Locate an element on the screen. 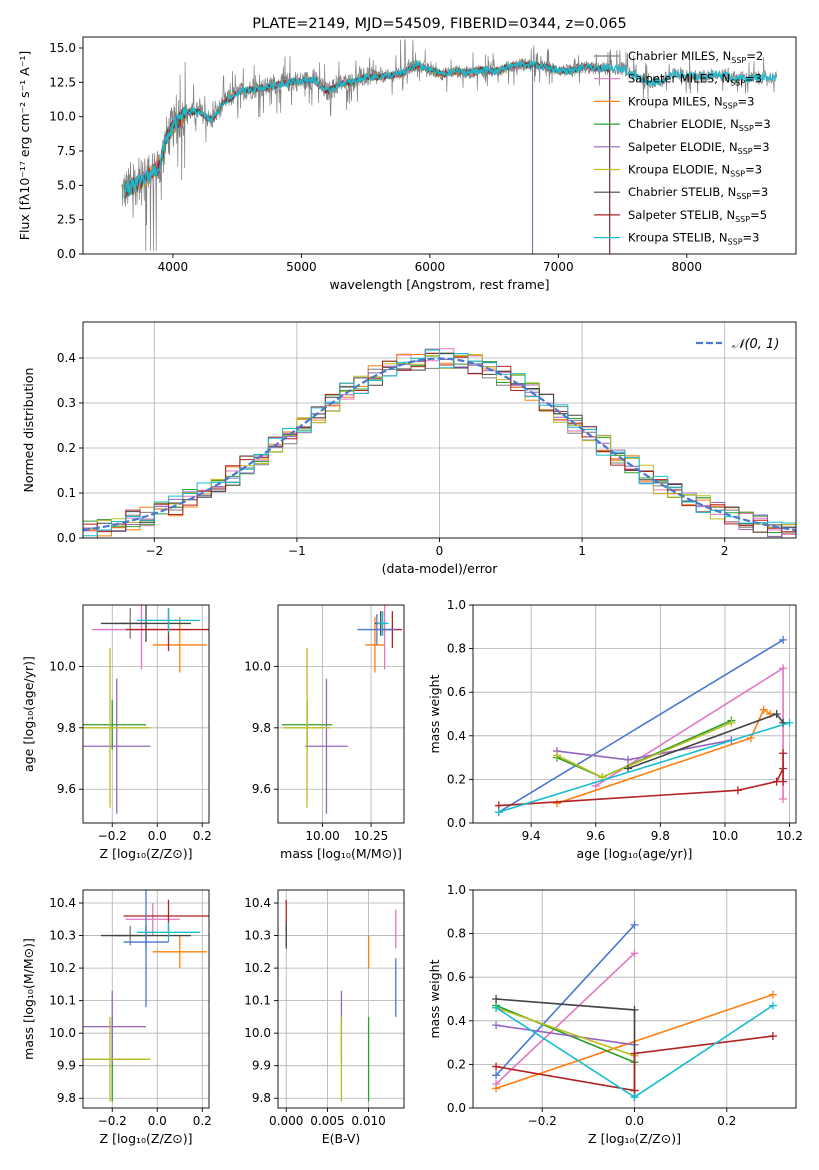 This screenshot has height=1170, width=819. weight-line-kroupa_miles is located at coordinates (663, 756).